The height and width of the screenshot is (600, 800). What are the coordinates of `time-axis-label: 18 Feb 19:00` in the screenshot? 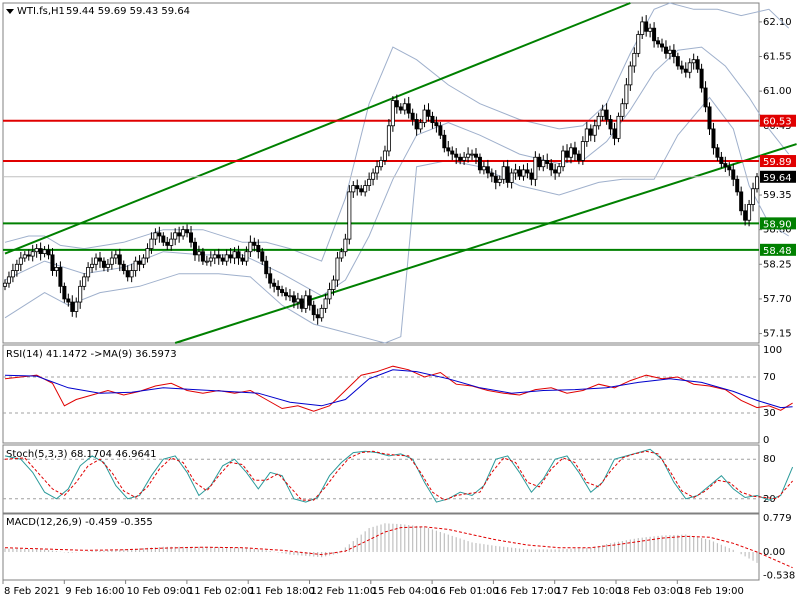 It's located at (711, 591).